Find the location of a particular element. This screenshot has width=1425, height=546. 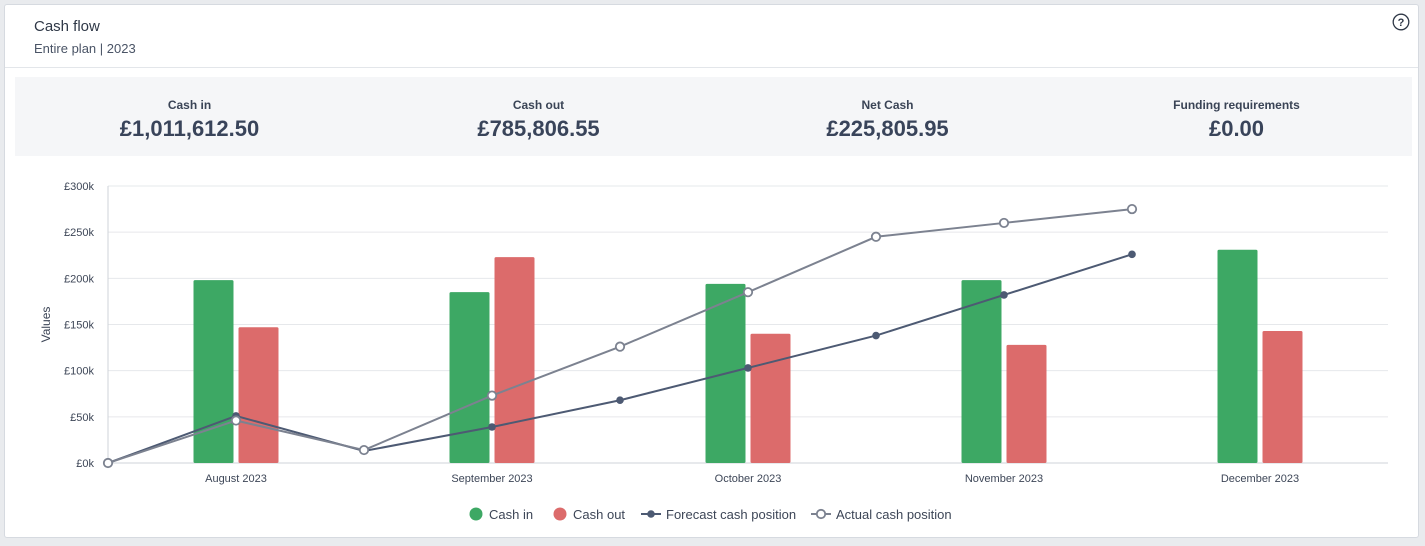

stat-cash-in-value: £1,011,612.50 is located at coordinates (189, 128).